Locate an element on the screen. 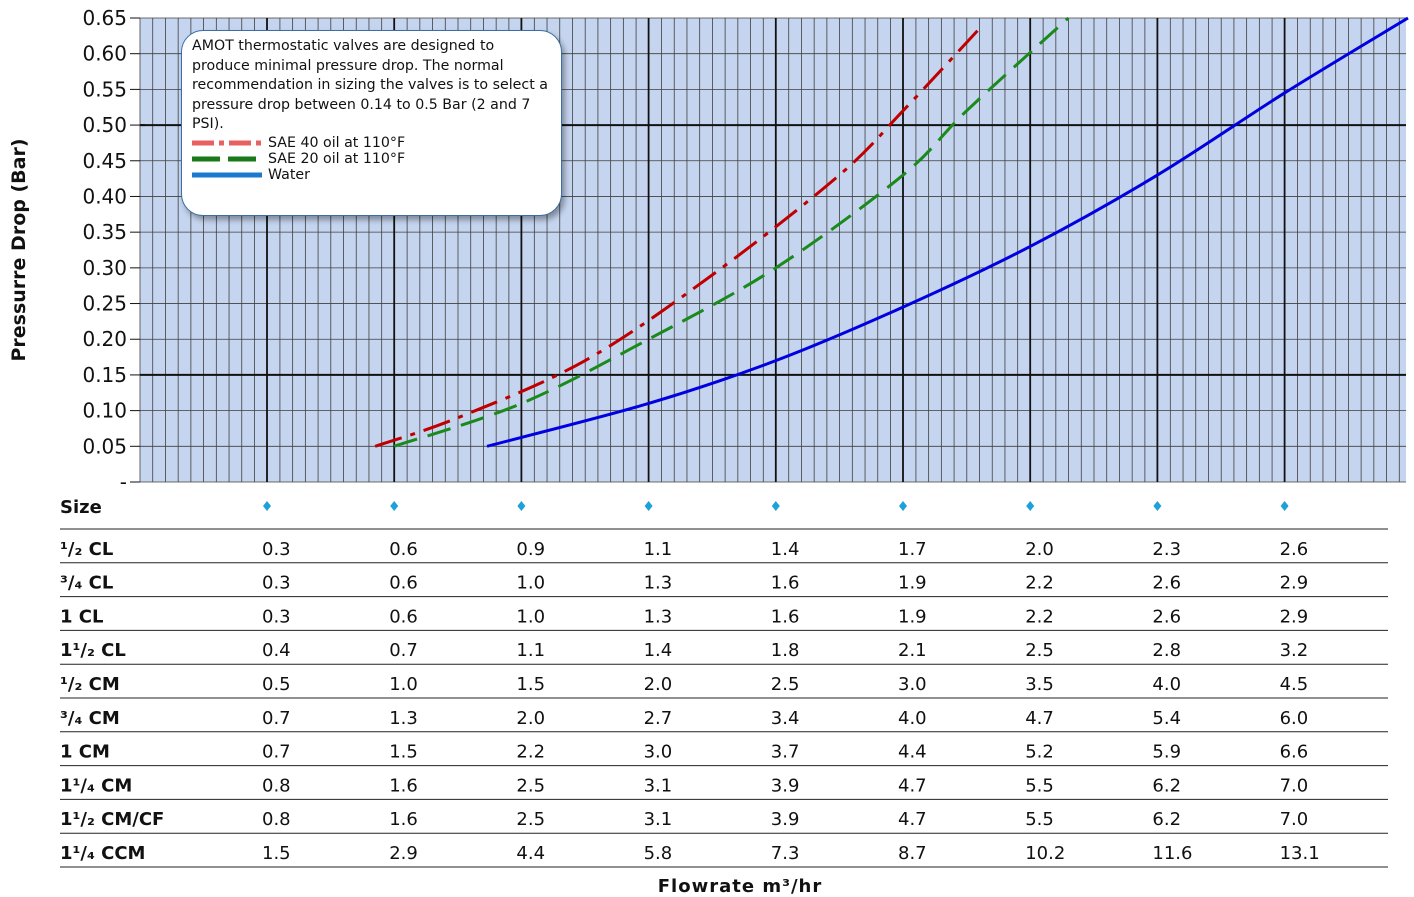 The width and height of the screenshot is (1414, 897). table-row-label: 1 CM is located at coordinates (85, 752).